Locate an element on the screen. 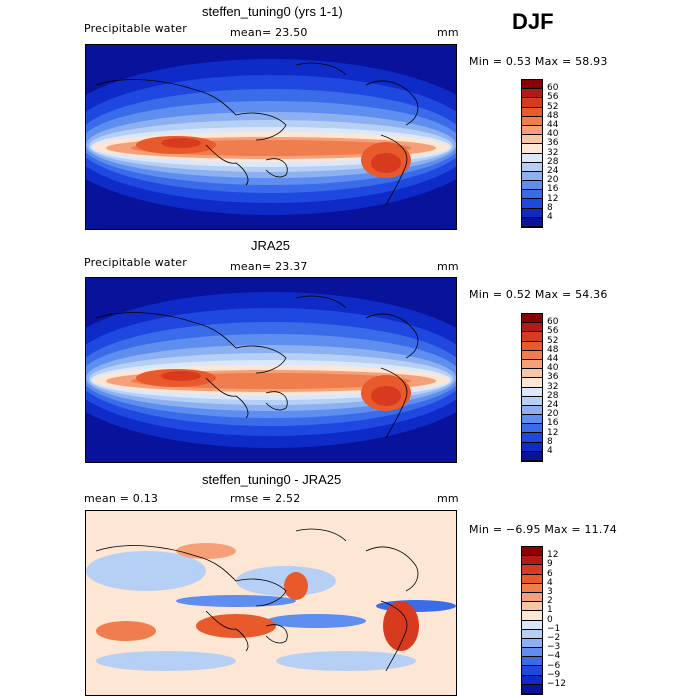 The image size is (700, 700). colorbar-tick-label: −6 is located at coordinates (554, 665).